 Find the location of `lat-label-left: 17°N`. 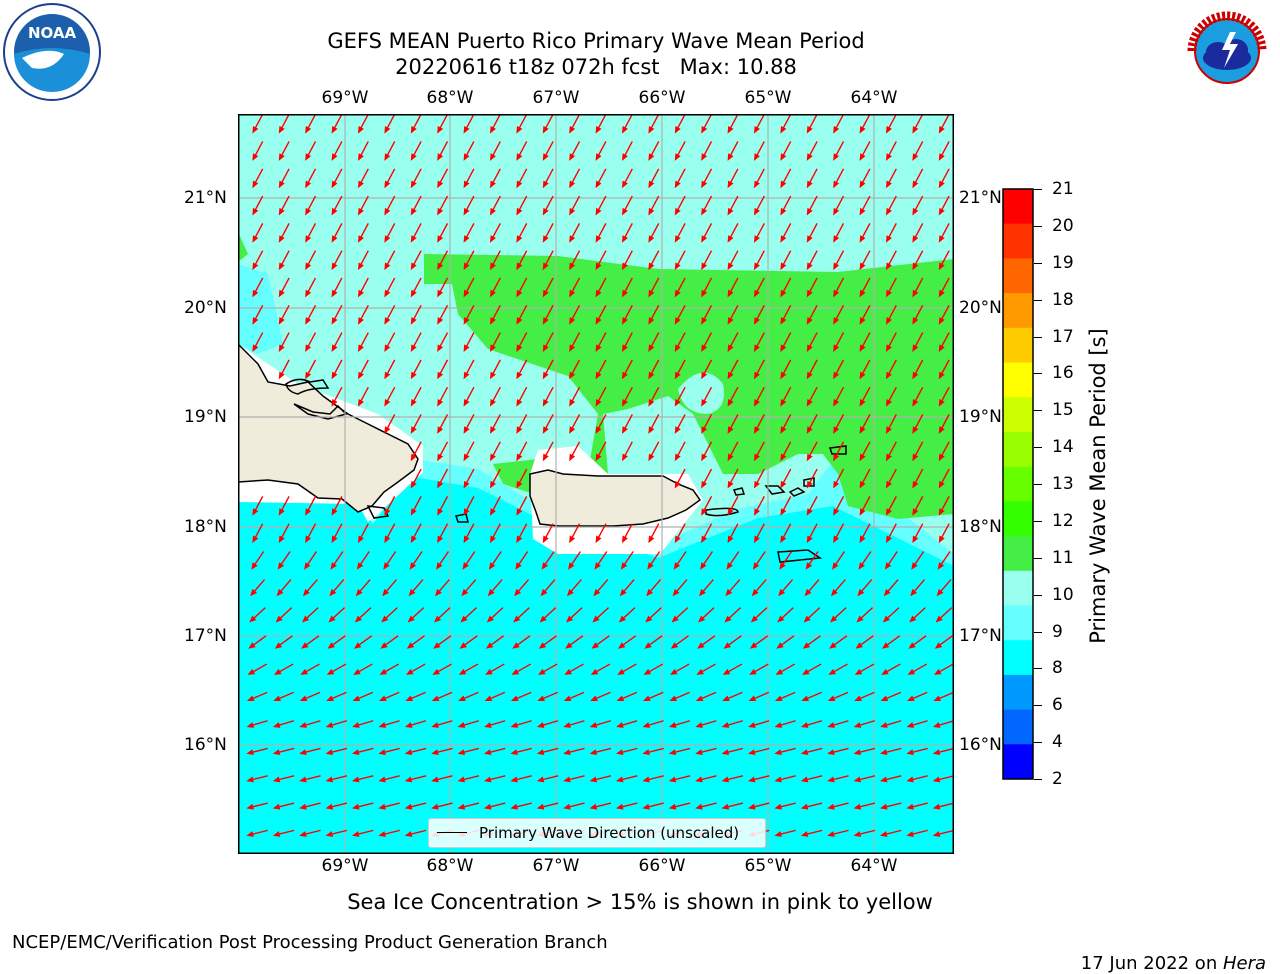

lat-label-left: 17°N is located at coordinates (205, 636).